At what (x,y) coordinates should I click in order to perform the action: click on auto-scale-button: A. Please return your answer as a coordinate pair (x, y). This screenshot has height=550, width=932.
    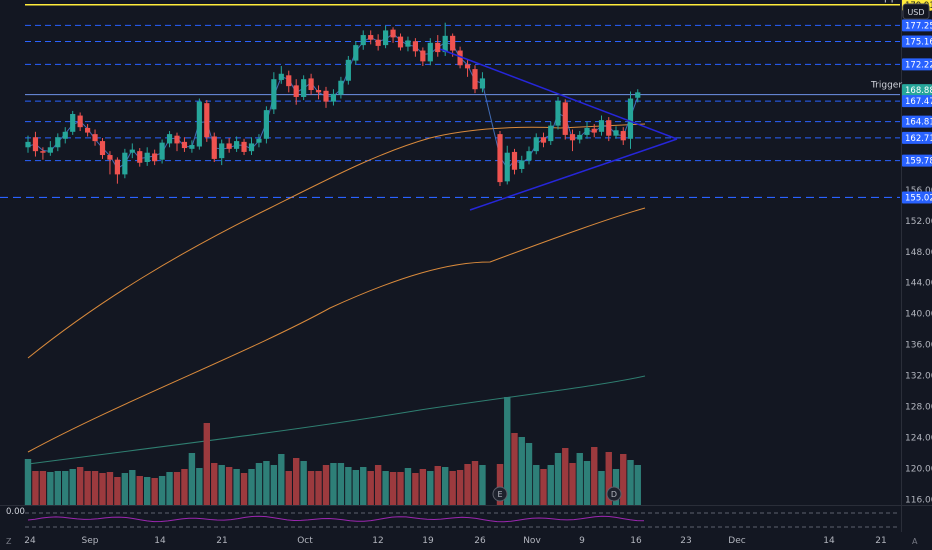
    Looking at the image, I should click on (915, 541).